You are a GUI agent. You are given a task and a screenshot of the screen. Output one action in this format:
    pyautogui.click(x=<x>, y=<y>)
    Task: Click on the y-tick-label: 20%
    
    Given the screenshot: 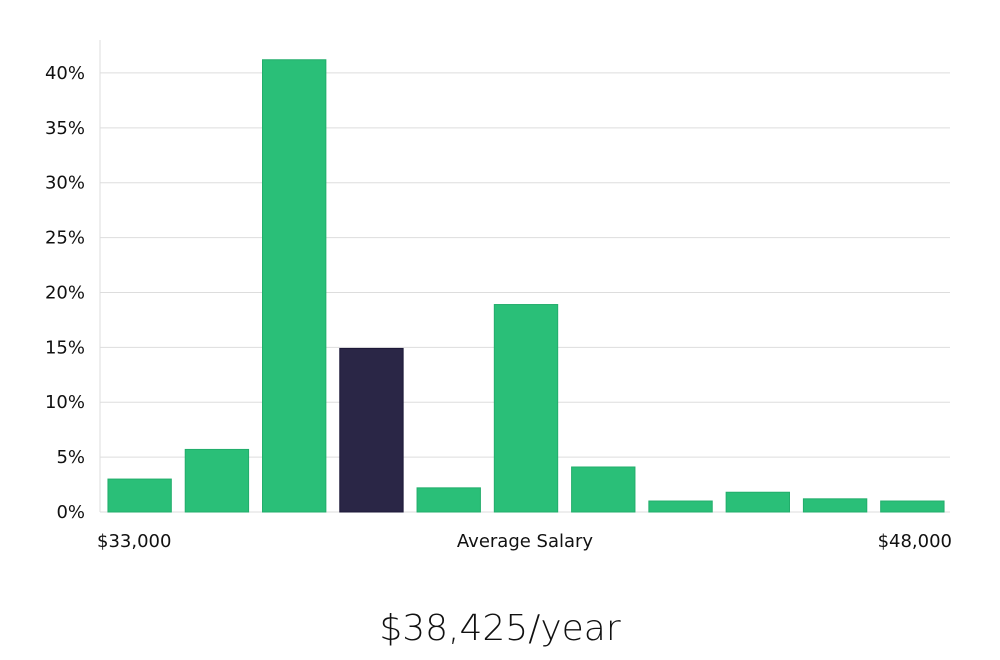 What is the action you would take?
    pyautogui.click(x=65, y=292)
    